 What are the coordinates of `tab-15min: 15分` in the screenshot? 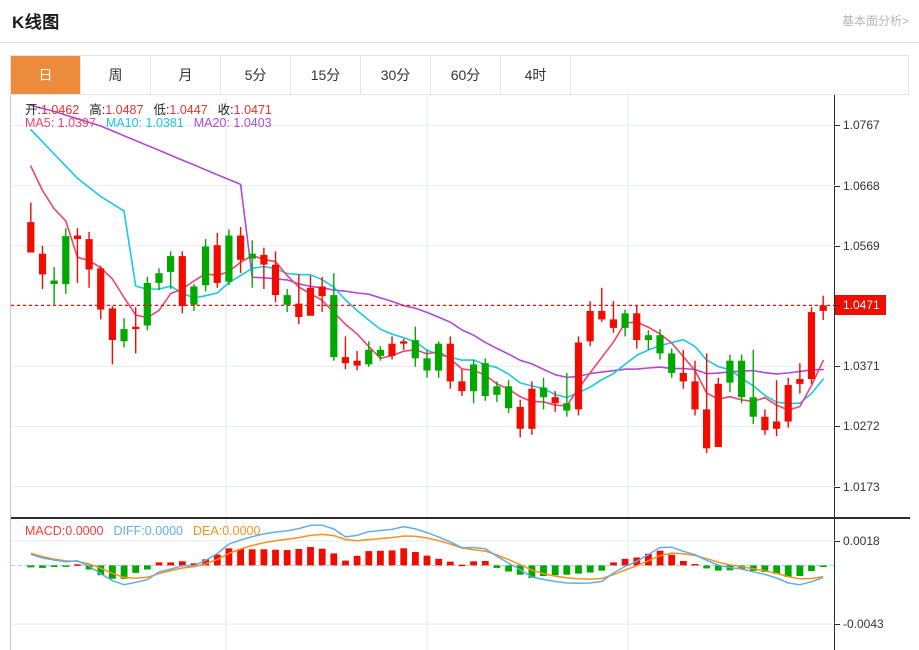 It's located at (326, 75).